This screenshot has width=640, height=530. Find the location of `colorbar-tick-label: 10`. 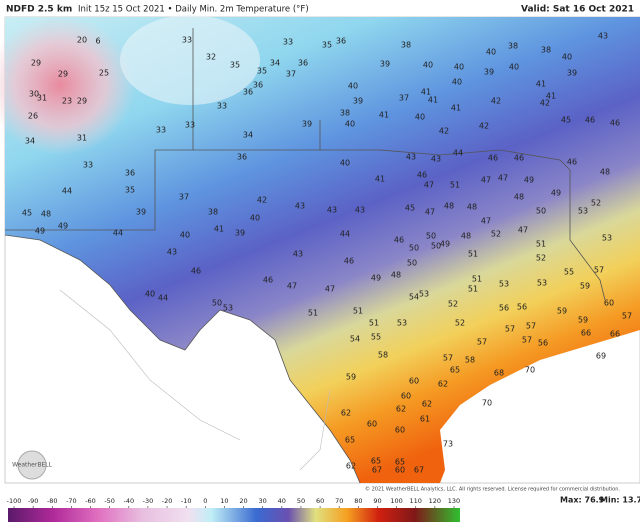

colorbar-tick-label: 10 is located at coordinates (224, 501).